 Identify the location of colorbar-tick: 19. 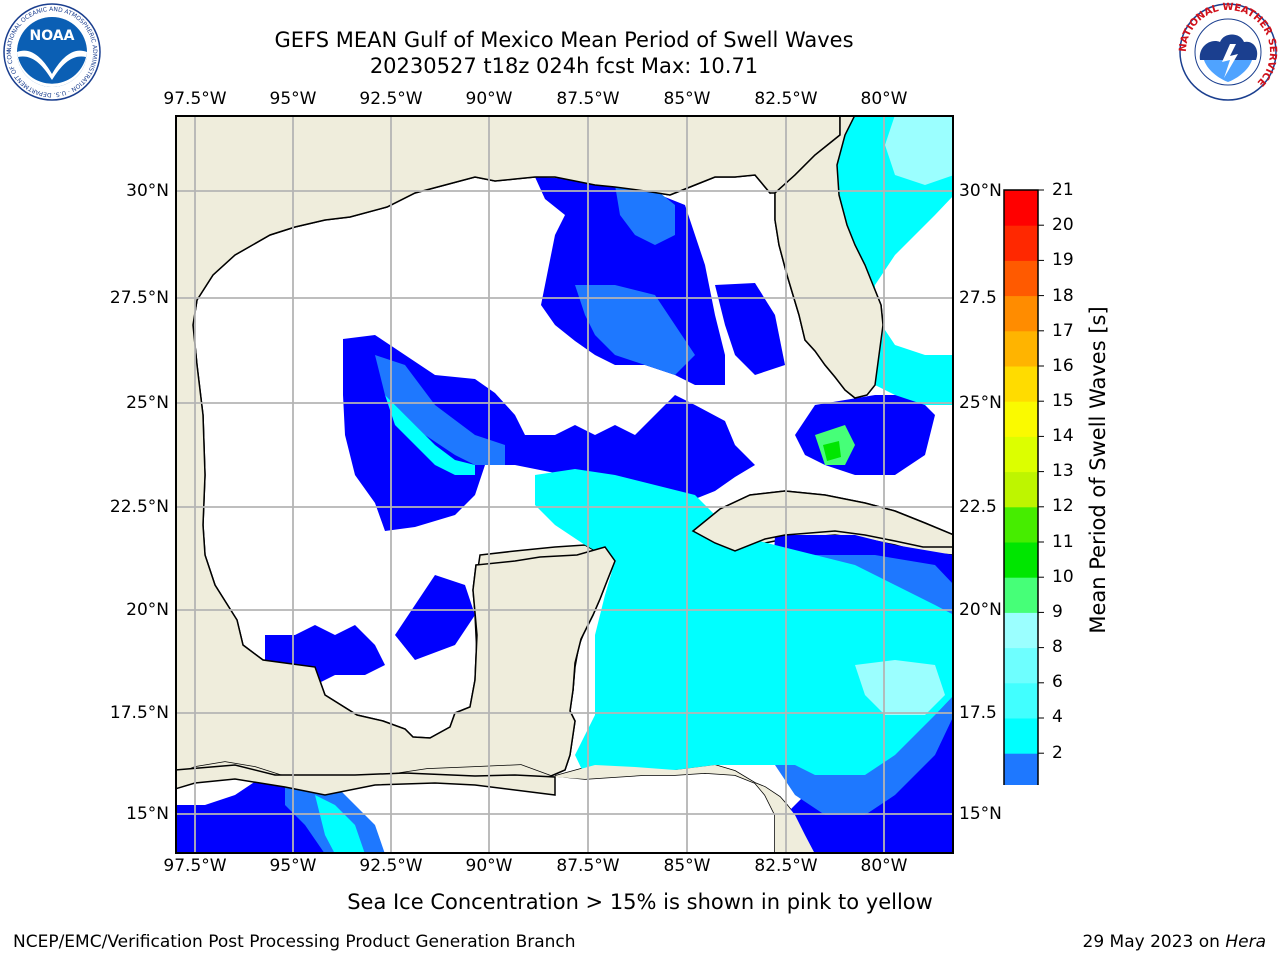
(1063, 260).